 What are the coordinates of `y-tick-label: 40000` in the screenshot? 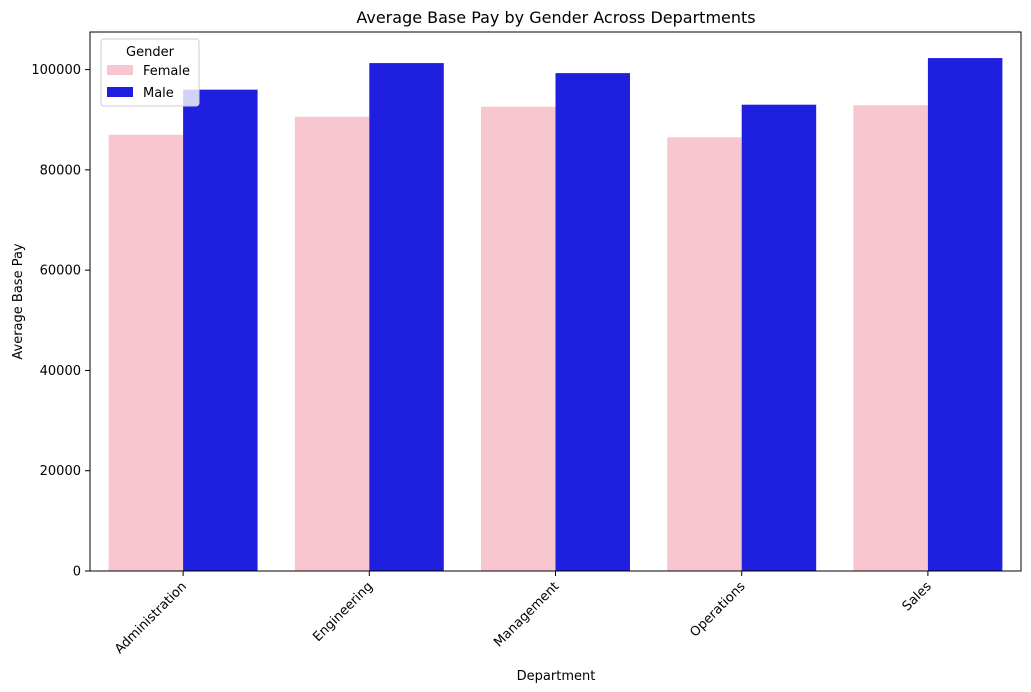 It's located at (60, 371).